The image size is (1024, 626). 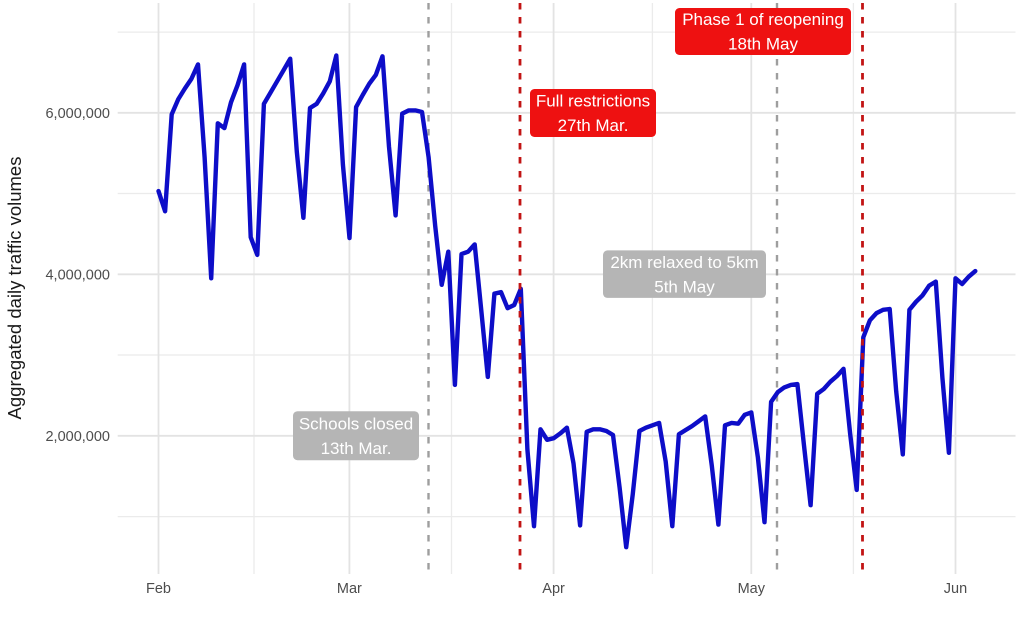 What do you see at coordinates (77, 437) in the screenshot?
I see `svg-text: 2,000,000` at bounding box center [77, 437].